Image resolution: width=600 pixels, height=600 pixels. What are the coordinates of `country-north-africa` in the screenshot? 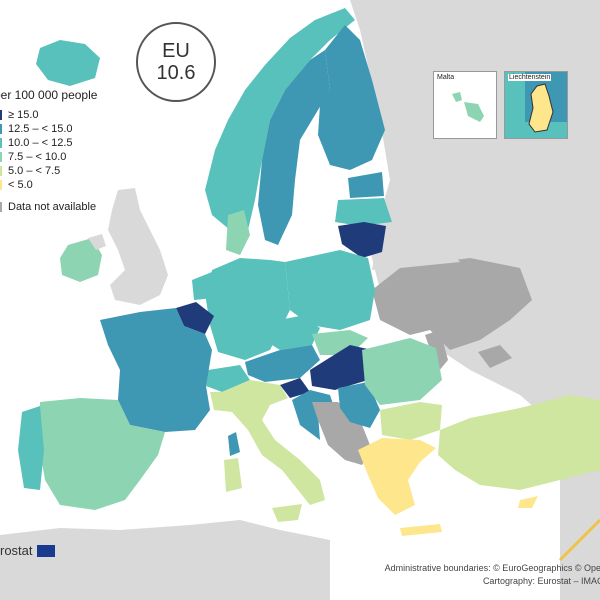 It's located at (165, 560).